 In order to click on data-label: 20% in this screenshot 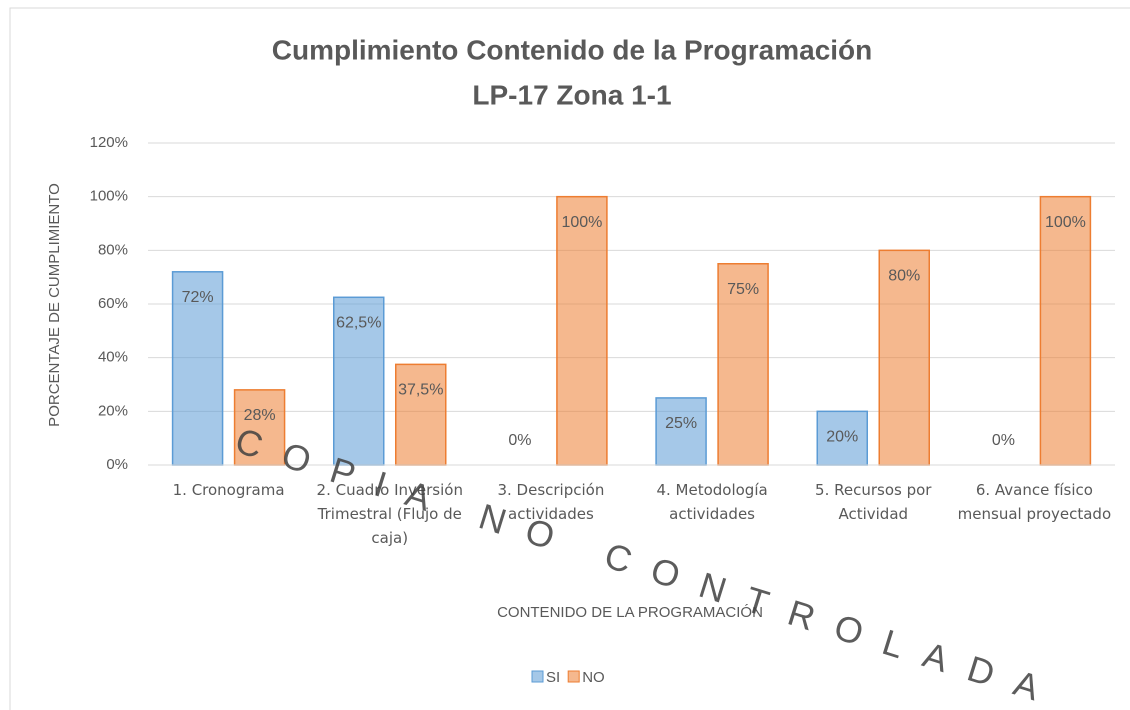, I will do `click(842, 437)`.